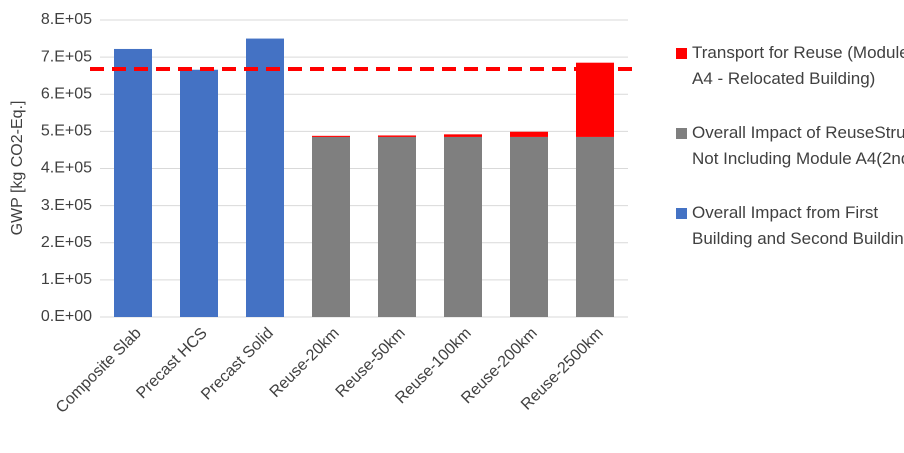 The height and width of the screenshot is (453, 904). I want to click on y-tick-label: 0.E+00, so click(66, 316).